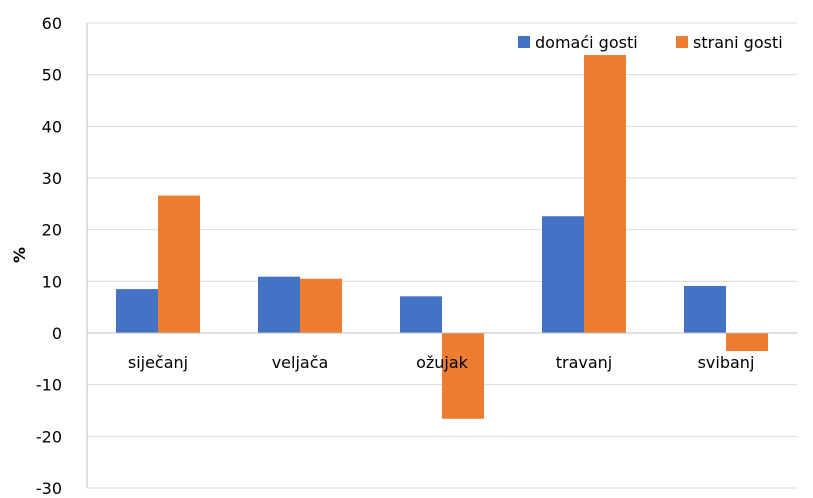 This screenshot has height=498, width=813. What do you see at coordinates (158, 362) in the screenshot?
I see `category-label: siječanj` at bounding box center [158, 362].